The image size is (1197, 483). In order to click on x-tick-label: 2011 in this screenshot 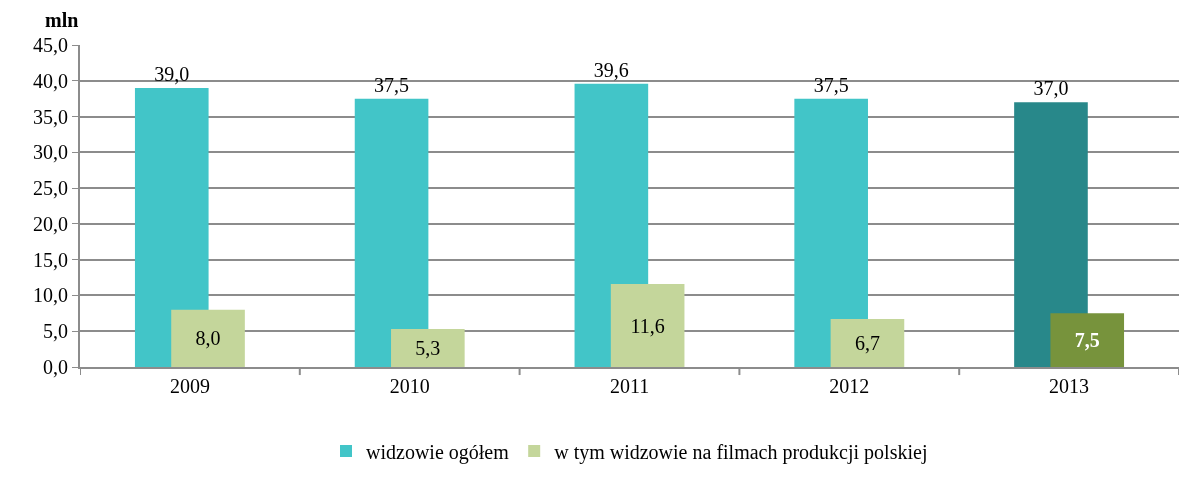, I will do `click(629, 386)`.